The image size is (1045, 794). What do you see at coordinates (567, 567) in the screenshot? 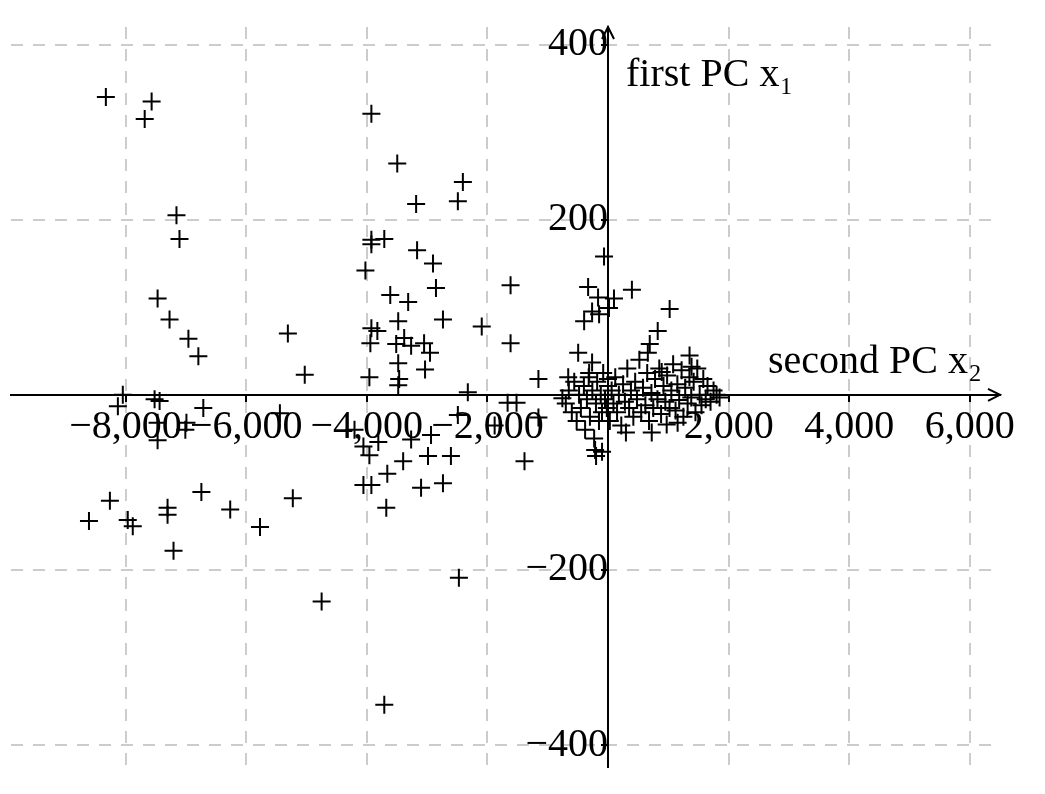
I see `y-tick-label: −200` at bounding box center [567, 567].